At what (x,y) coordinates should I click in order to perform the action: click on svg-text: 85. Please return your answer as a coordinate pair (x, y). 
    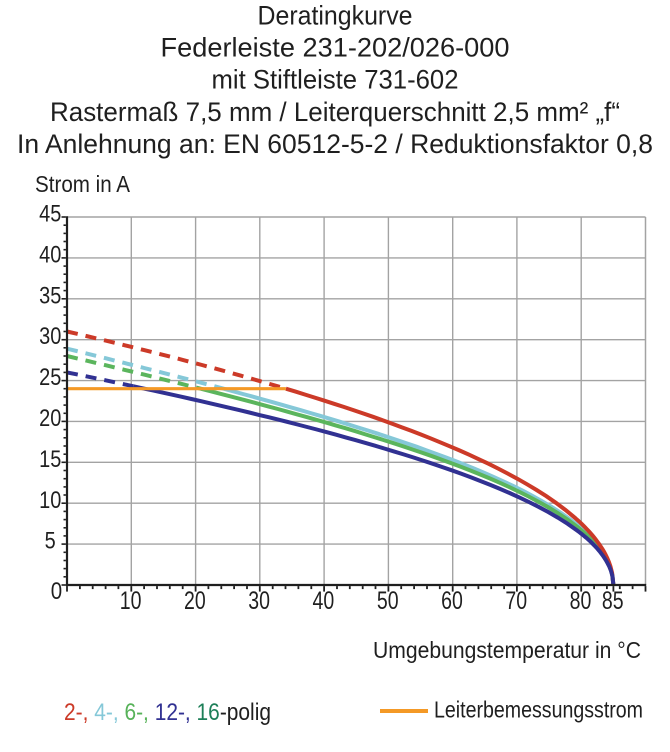
    Looking at the image, I should click on (613, 601).